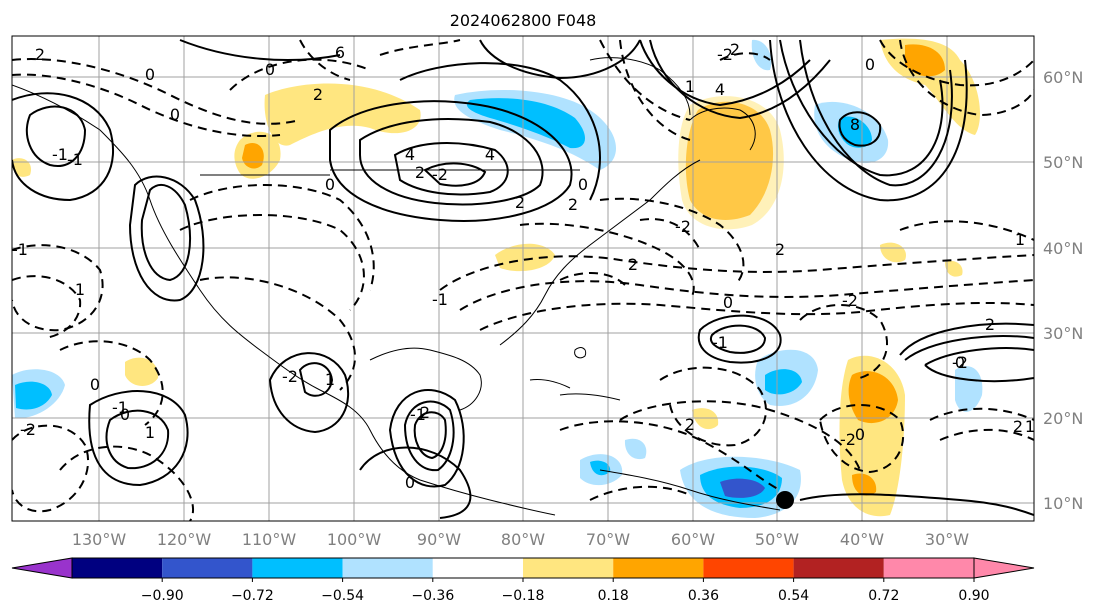 The image size is (1105, 615). Describe the element at coordinates (142, 371) in the screenshot. I see `shade-yellow-pacific` at that location.